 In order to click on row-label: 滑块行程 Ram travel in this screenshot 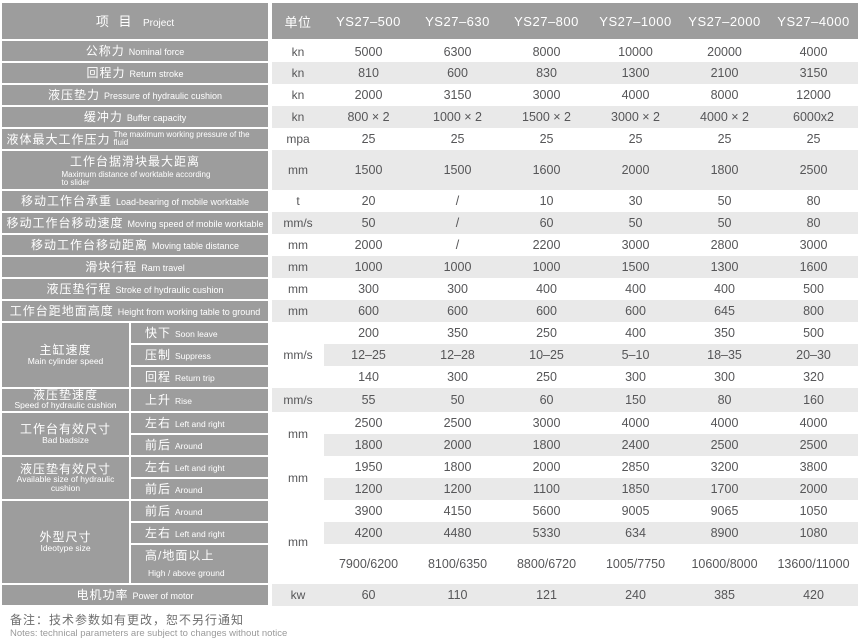, I will do `click(137, 267)`.